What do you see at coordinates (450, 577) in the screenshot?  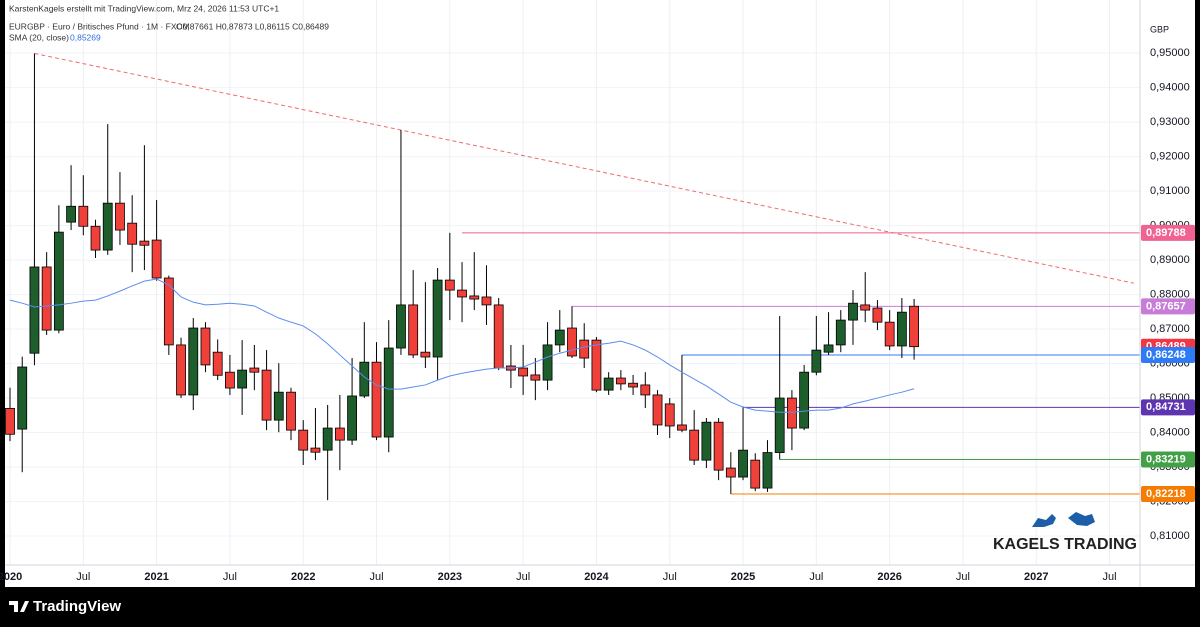 I see `x-tick-label: 2023` at bounding box center [450, 577].